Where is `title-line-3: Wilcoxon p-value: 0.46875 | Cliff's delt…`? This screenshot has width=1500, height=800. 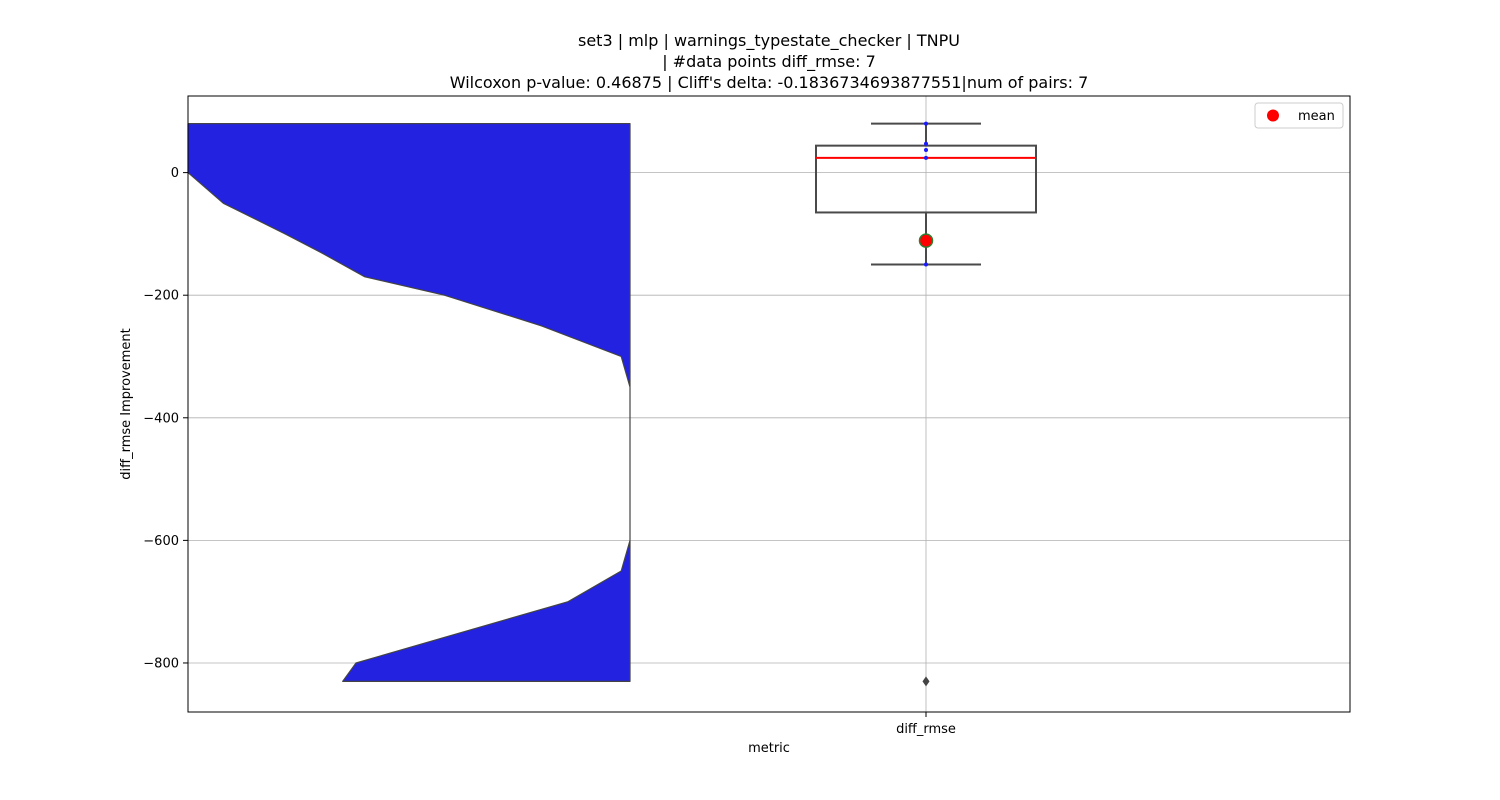 title-line-3: Wilcoxon p-value: 0.46875 | Cliff's delt… is located at coordinates (769, 82).